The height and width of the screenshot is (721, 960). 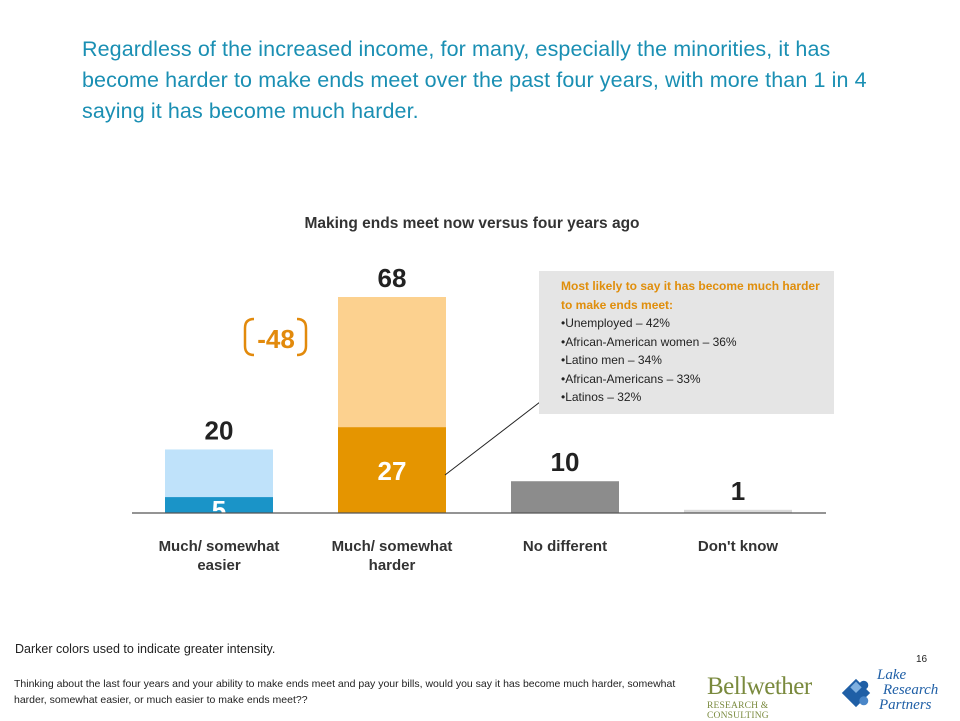 I want to click on bellwether-logo: Bellwether RESEARCH & CONSULTING, so click(x=759, y=697).